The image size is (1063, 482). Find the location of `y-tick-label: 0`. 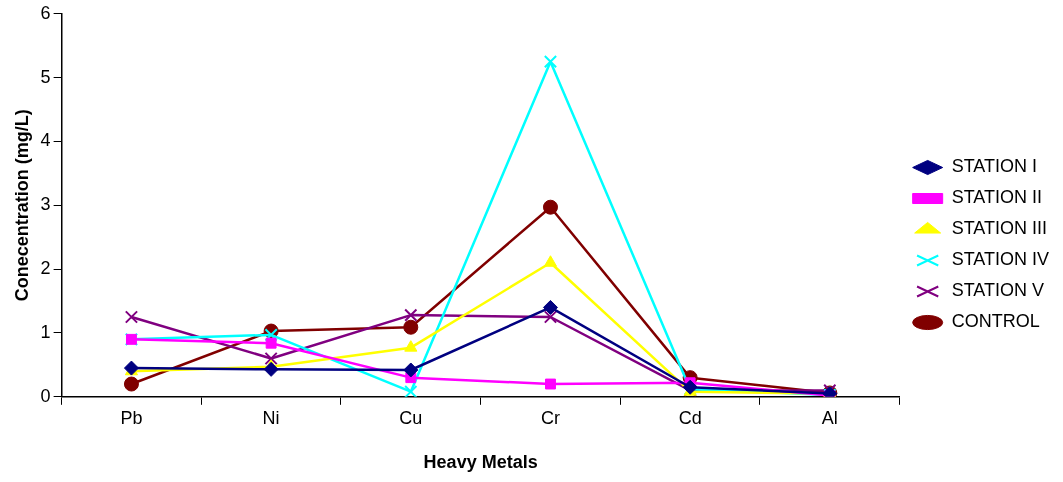

y-tick-label: 0 is located at coordinates (45, 395).